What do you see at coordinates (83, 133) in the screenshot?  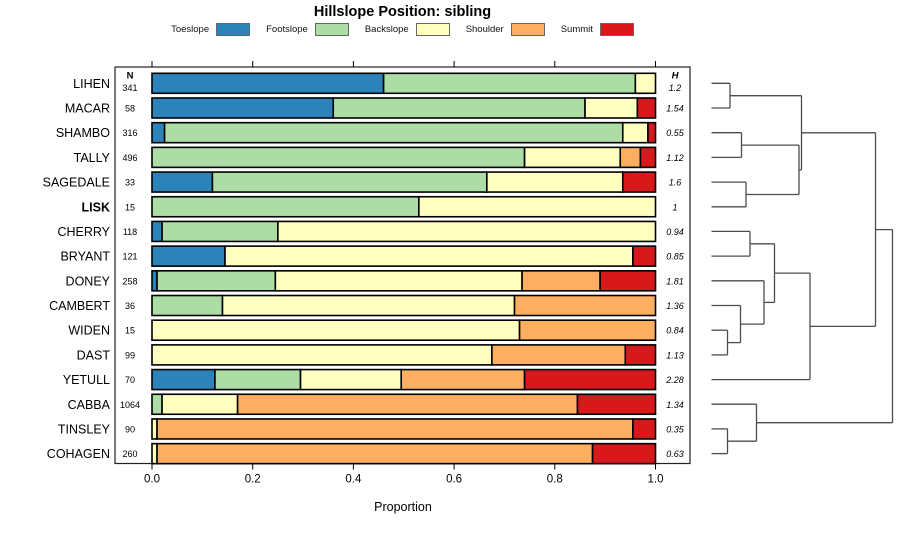 I see `series-label: SHAMBO` at bounding box center [83, 133].